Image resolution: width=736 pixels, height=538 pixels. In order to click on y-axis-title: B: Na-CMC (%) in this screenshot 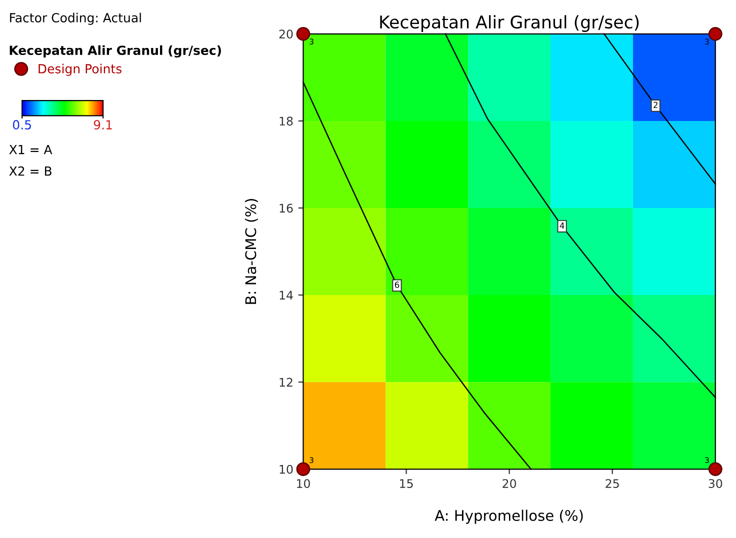, I will do `click(251, 251)`.